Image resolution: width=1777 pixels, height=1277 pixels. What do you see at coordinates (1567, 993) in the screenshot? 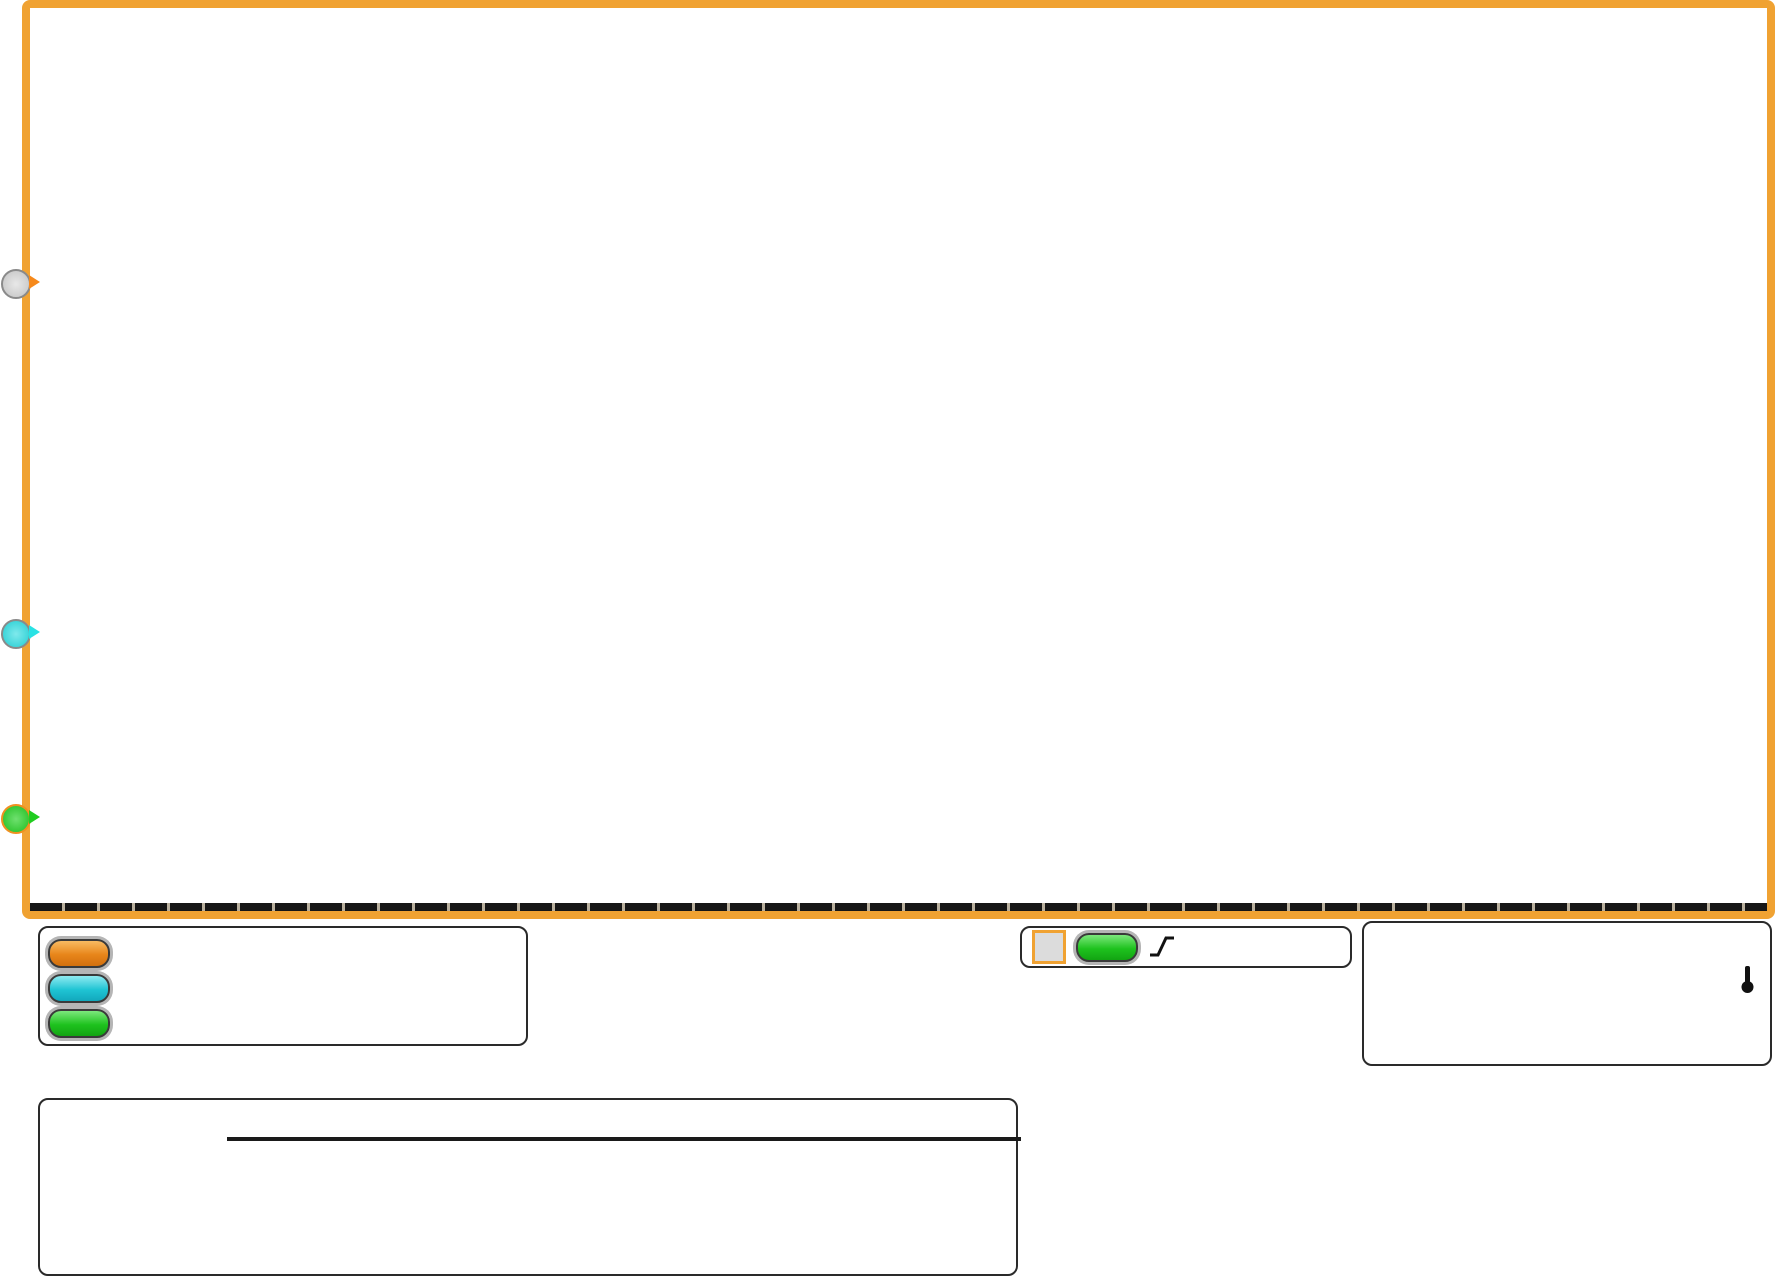
I see `horizontal-acquisition-box` at bounding box center [1567, 993].